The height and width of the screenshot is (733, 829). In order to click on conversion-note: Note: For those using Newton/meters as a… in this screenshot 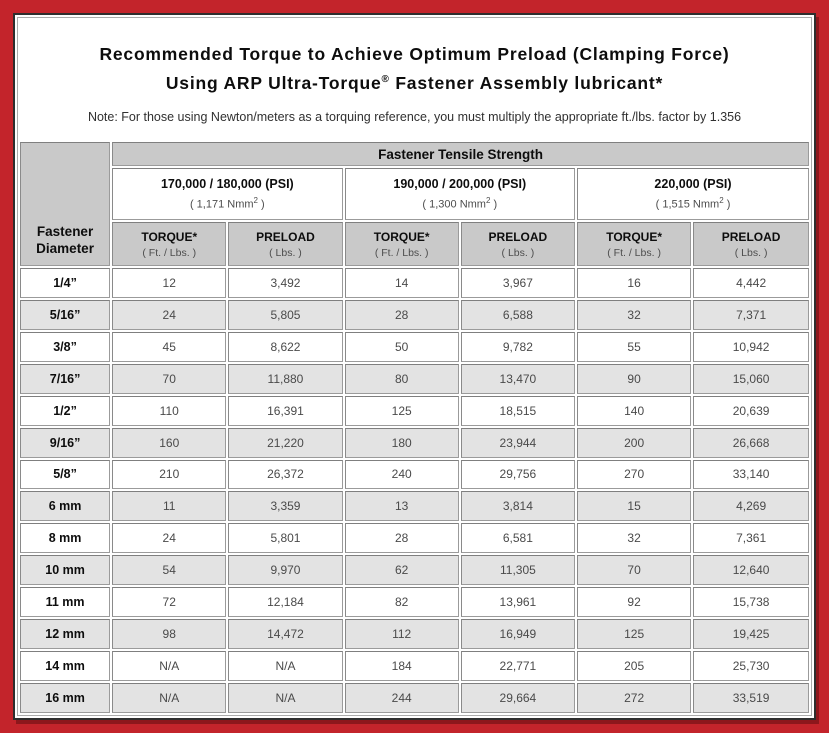, I will do `click(414, 116)`.